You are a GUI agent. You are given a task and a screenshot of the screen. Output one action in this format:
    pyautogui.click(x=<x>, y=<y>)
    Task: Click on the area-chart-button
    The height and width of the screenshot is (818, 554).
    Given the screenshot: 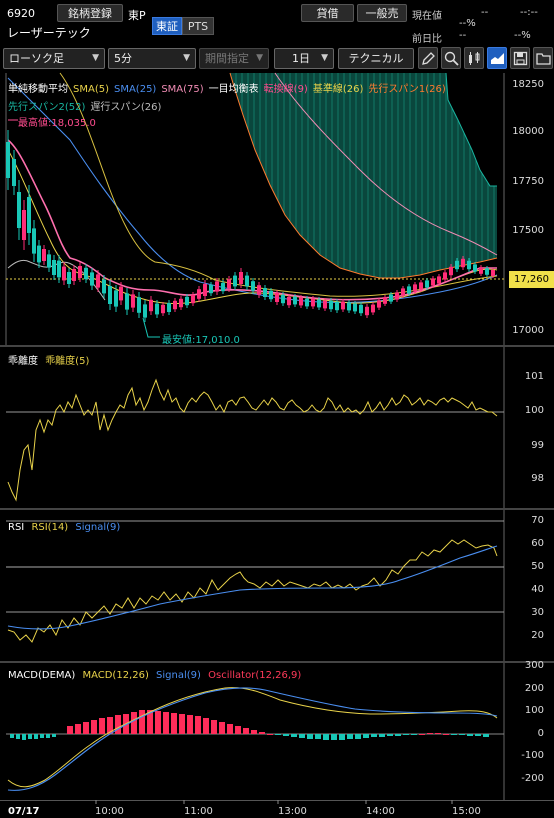 What is the action you would take?
    pyautogui.click(x=497, y=58)
    